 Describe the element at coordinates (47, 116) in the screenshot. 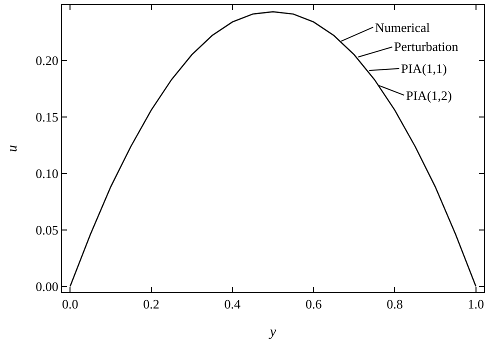

I see `y-tick-label: 0.15` at that location.